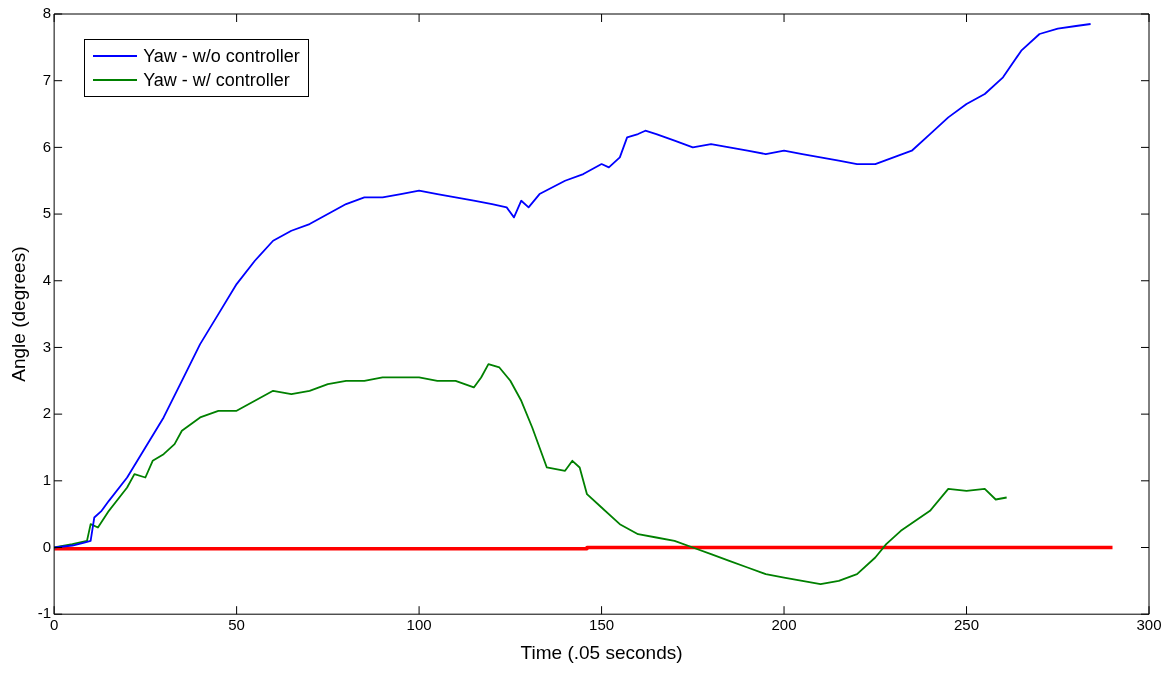  Describe the element at coordinates (47, 79) in the screenshot. I see `y-tick-label: 7` at that location.